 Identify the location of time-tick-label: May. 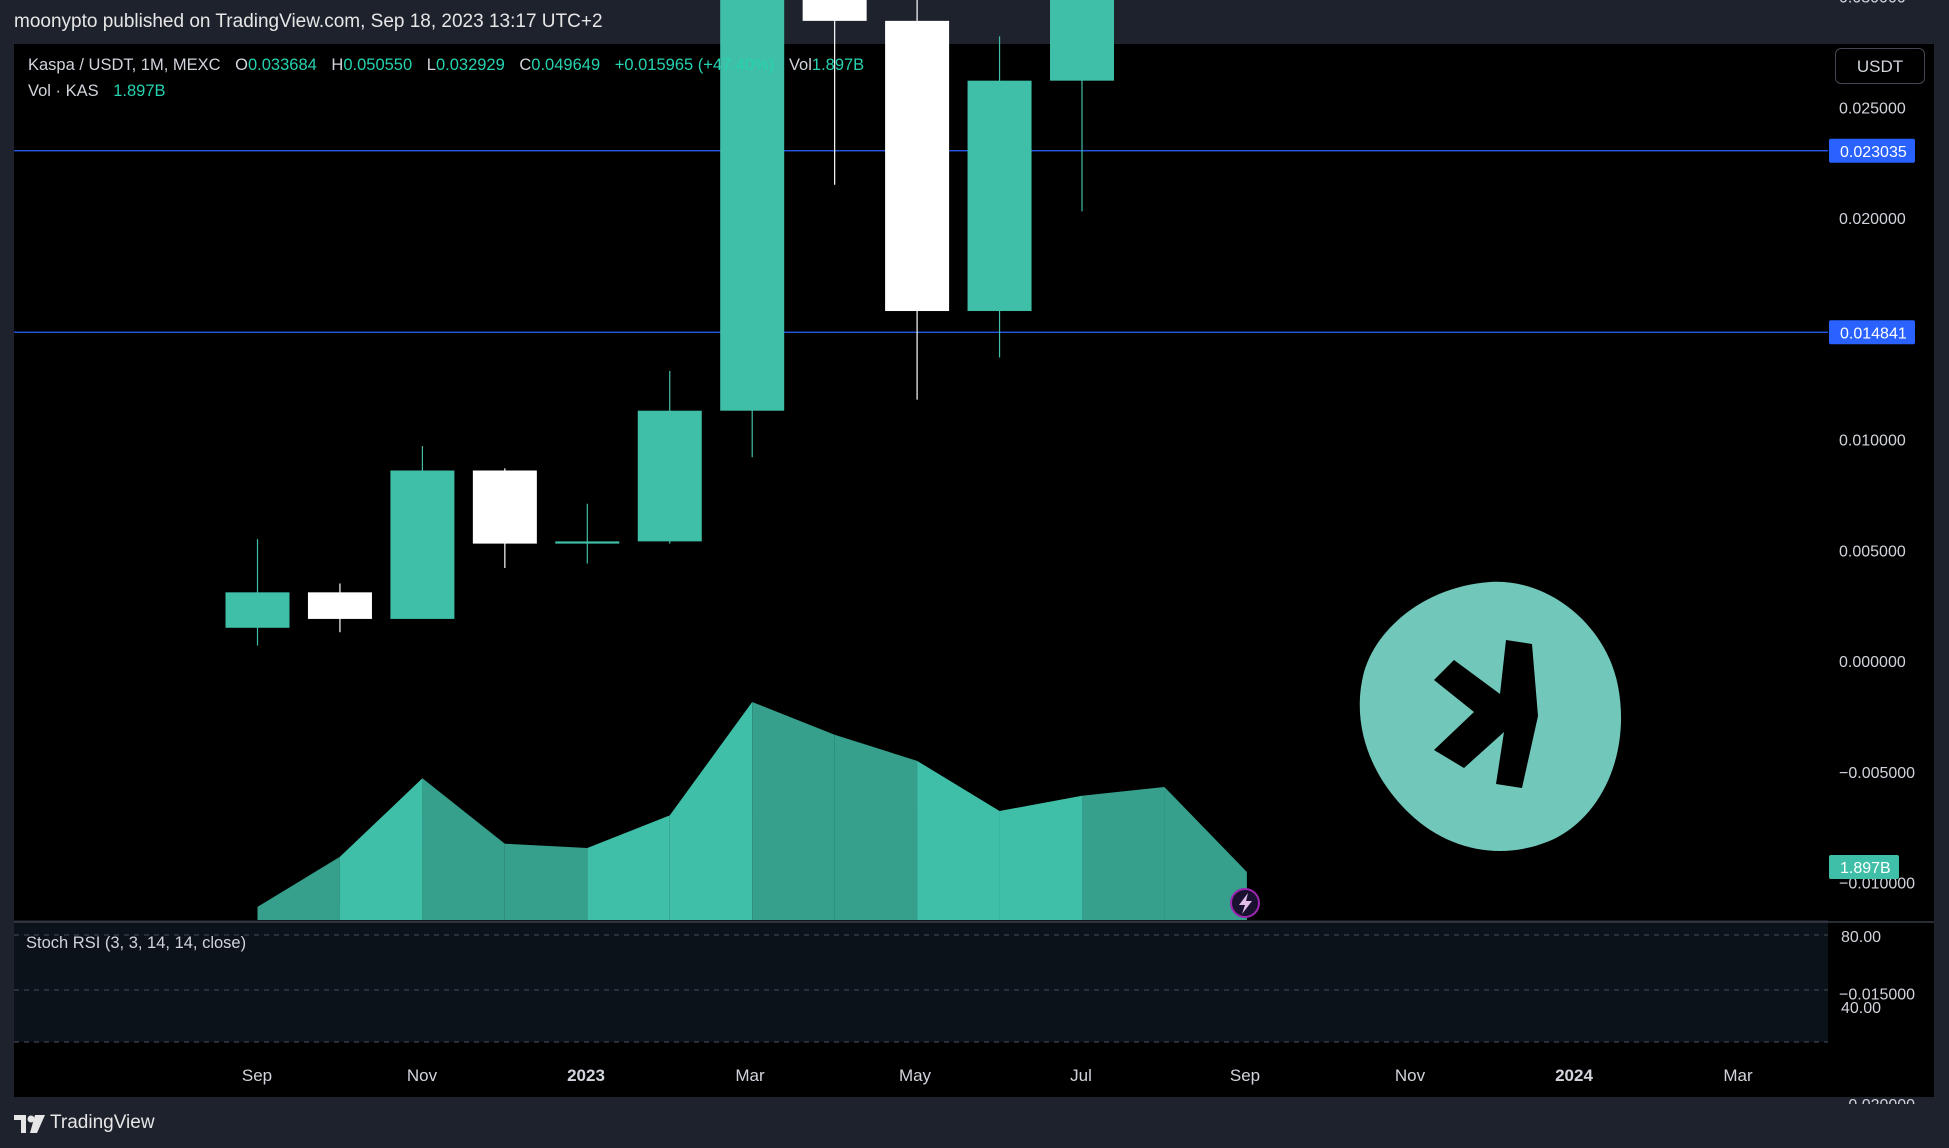
(915, 1075).